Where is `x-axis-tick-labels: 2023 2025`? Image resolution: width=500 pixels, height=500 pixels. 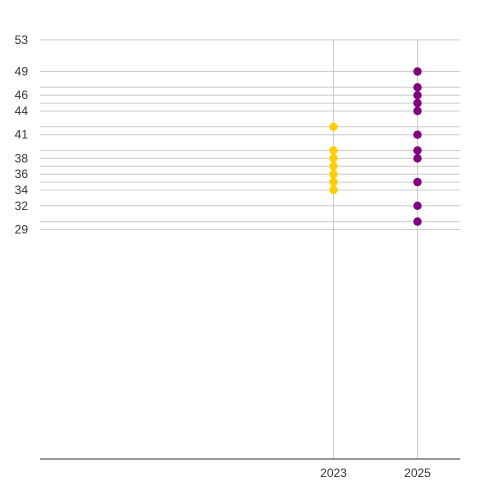
x-axis-tick-labels: 2023 2025 is located at coordinates (375, 473).